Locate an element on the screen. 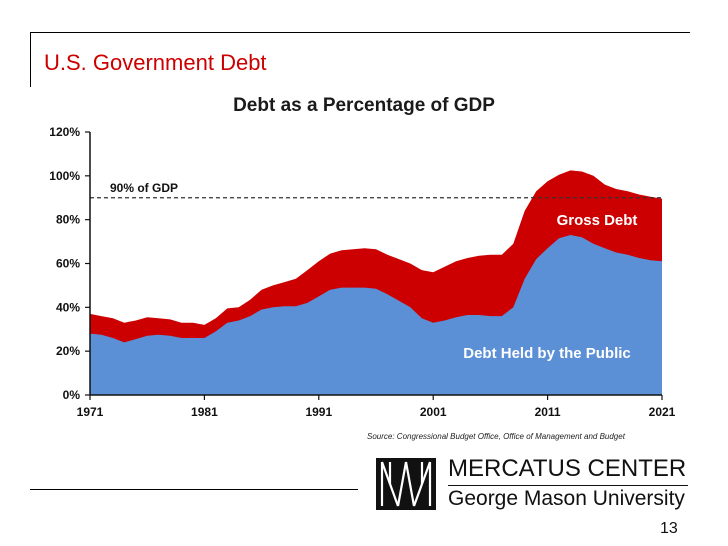 This screenshot has height=546, width=728. y-tick-label: 40% is located at coordinates (68, 307).